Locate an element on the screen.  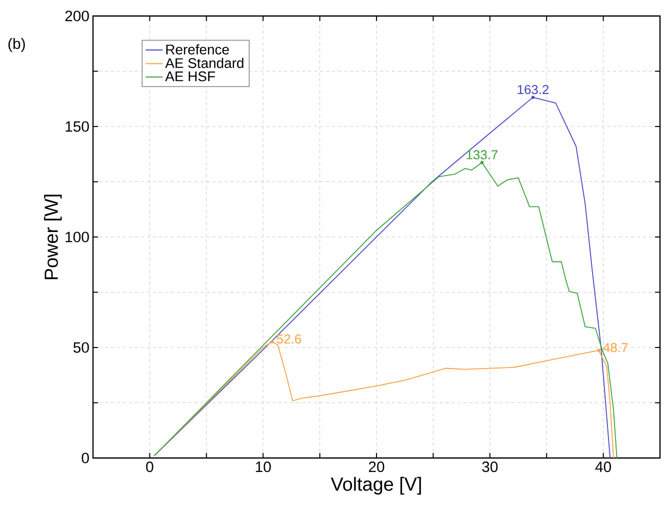
legend-label: Rerefence is located at coordinates (197, 49).